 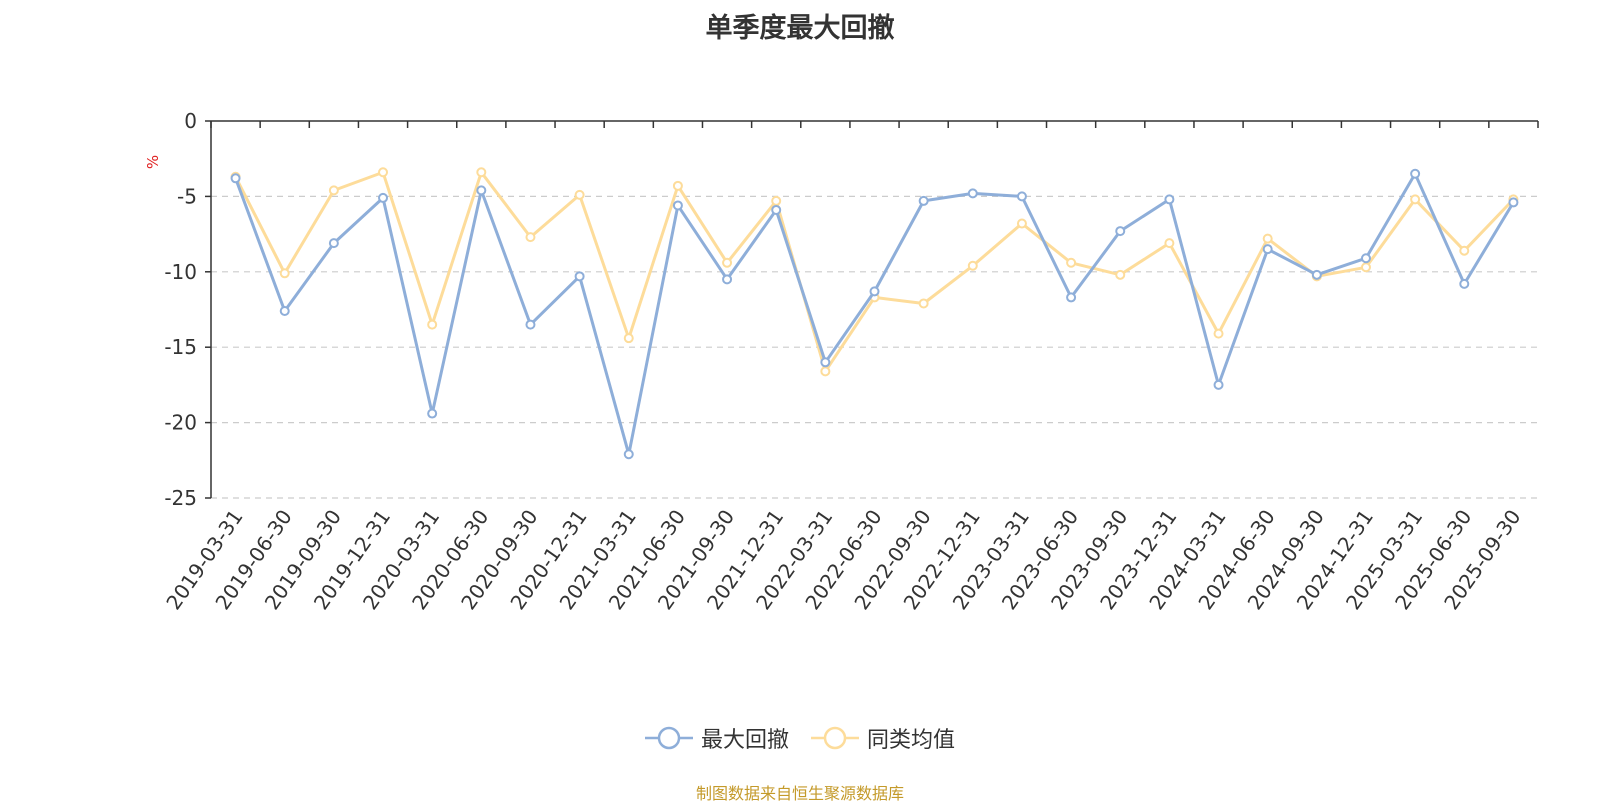 What do you see at coordinates (187, 196) in the screenshot?
I see `y-tick-label: -5` at bounding box center [187, 196].